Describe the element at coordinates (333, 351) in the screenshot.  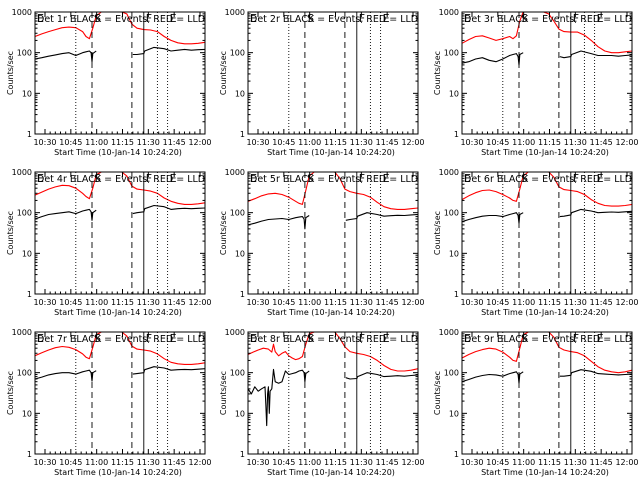
I see `series-line-lld` at that location.